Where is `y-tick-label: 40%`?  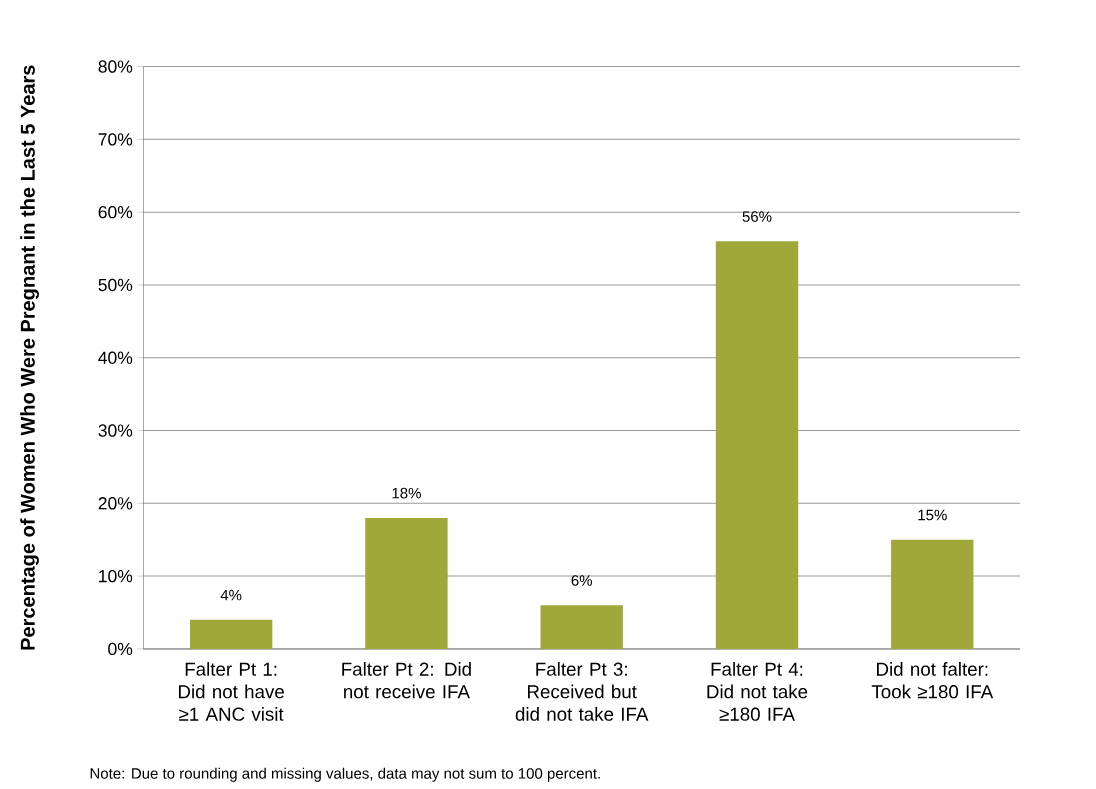
y-tick-label: 40% is located at coordinates (115, 358).